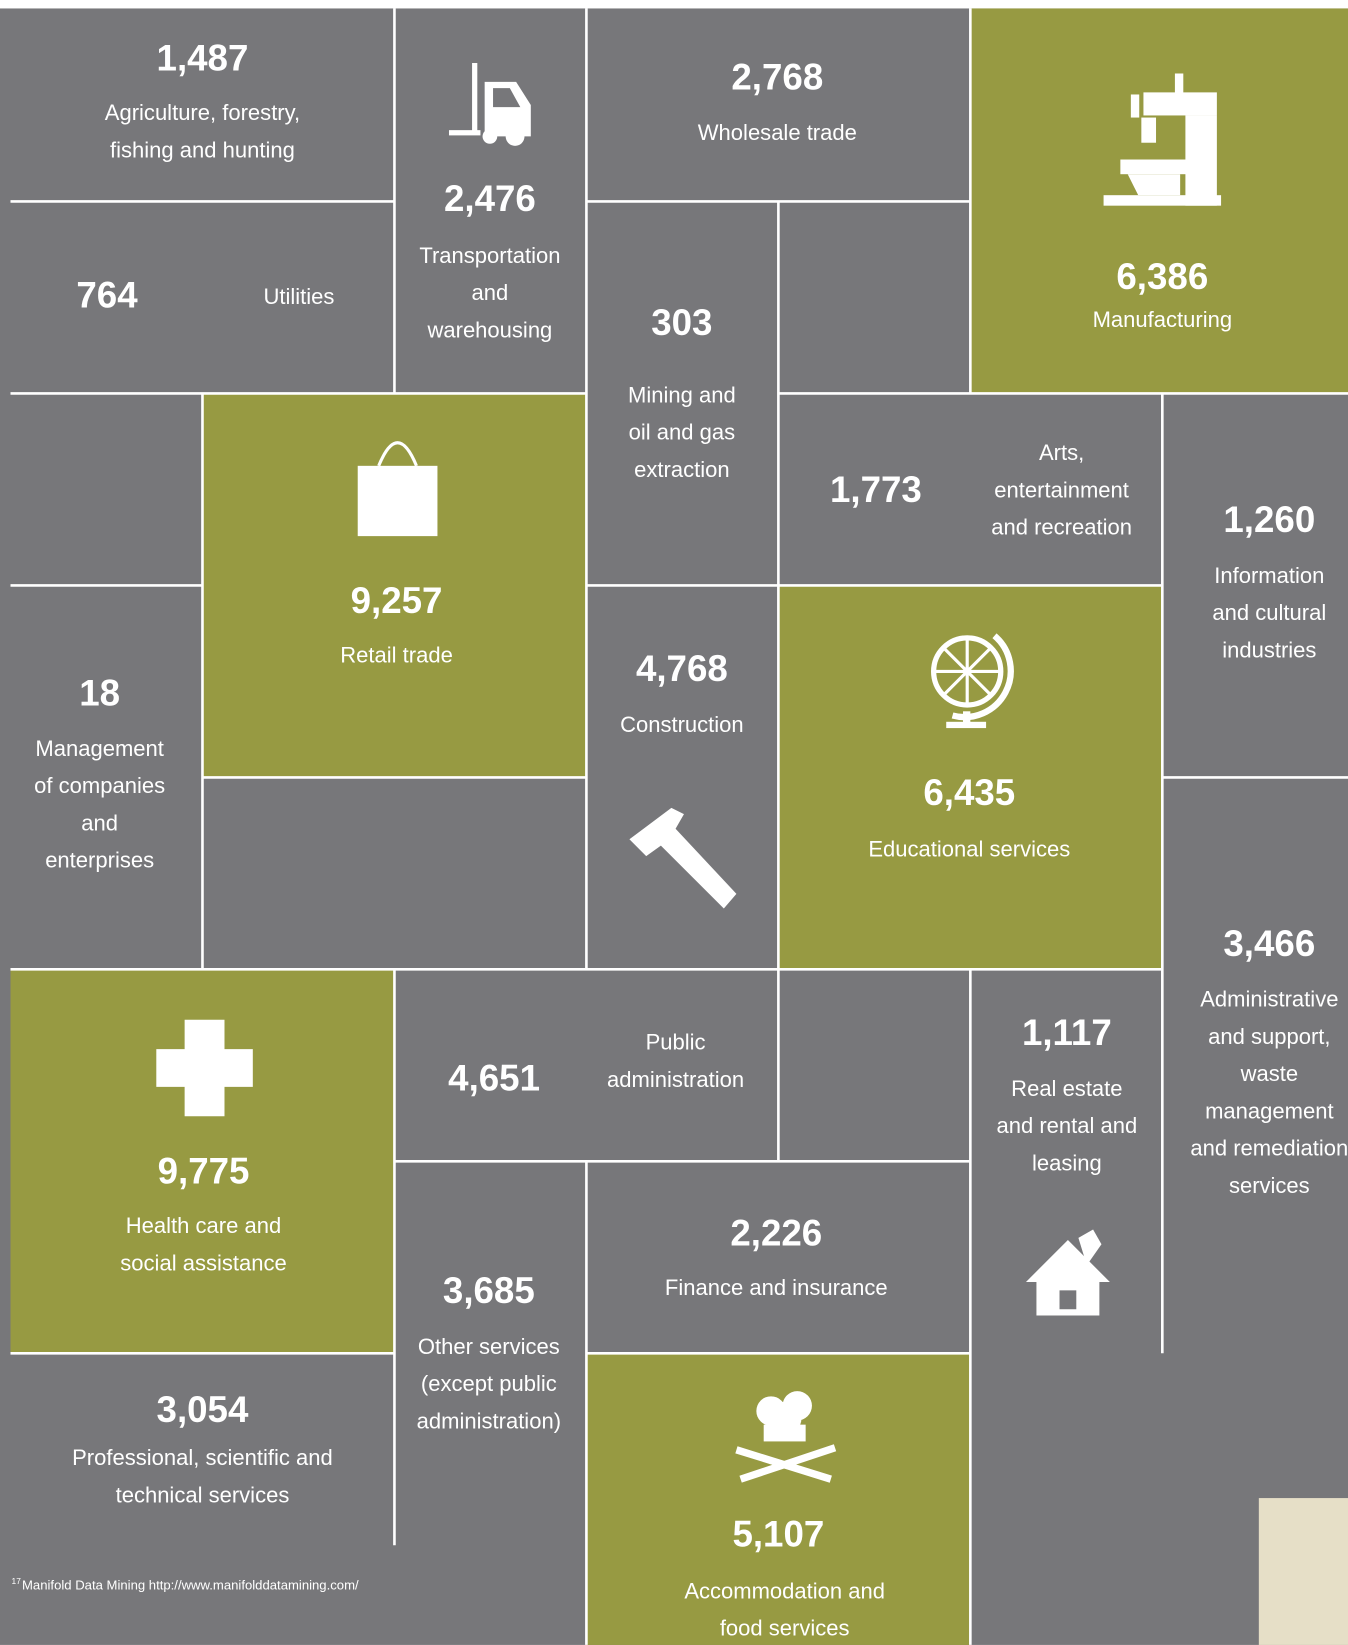  Describe the element at coordinates (784, 1590) in the screenshot. I see `tile-label: Accommodation and` at that location.